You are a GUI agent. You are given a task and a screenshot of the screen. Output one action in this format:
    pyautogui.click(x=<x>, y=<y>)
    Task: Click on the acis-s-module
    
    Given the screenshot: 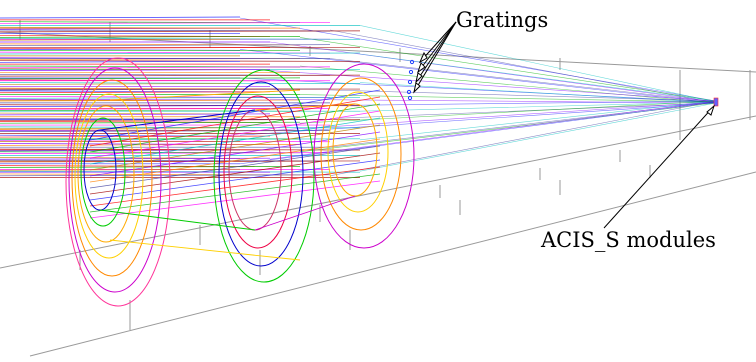 What is the action you would take?
    pyautogui.click(x=716, y=102)
    